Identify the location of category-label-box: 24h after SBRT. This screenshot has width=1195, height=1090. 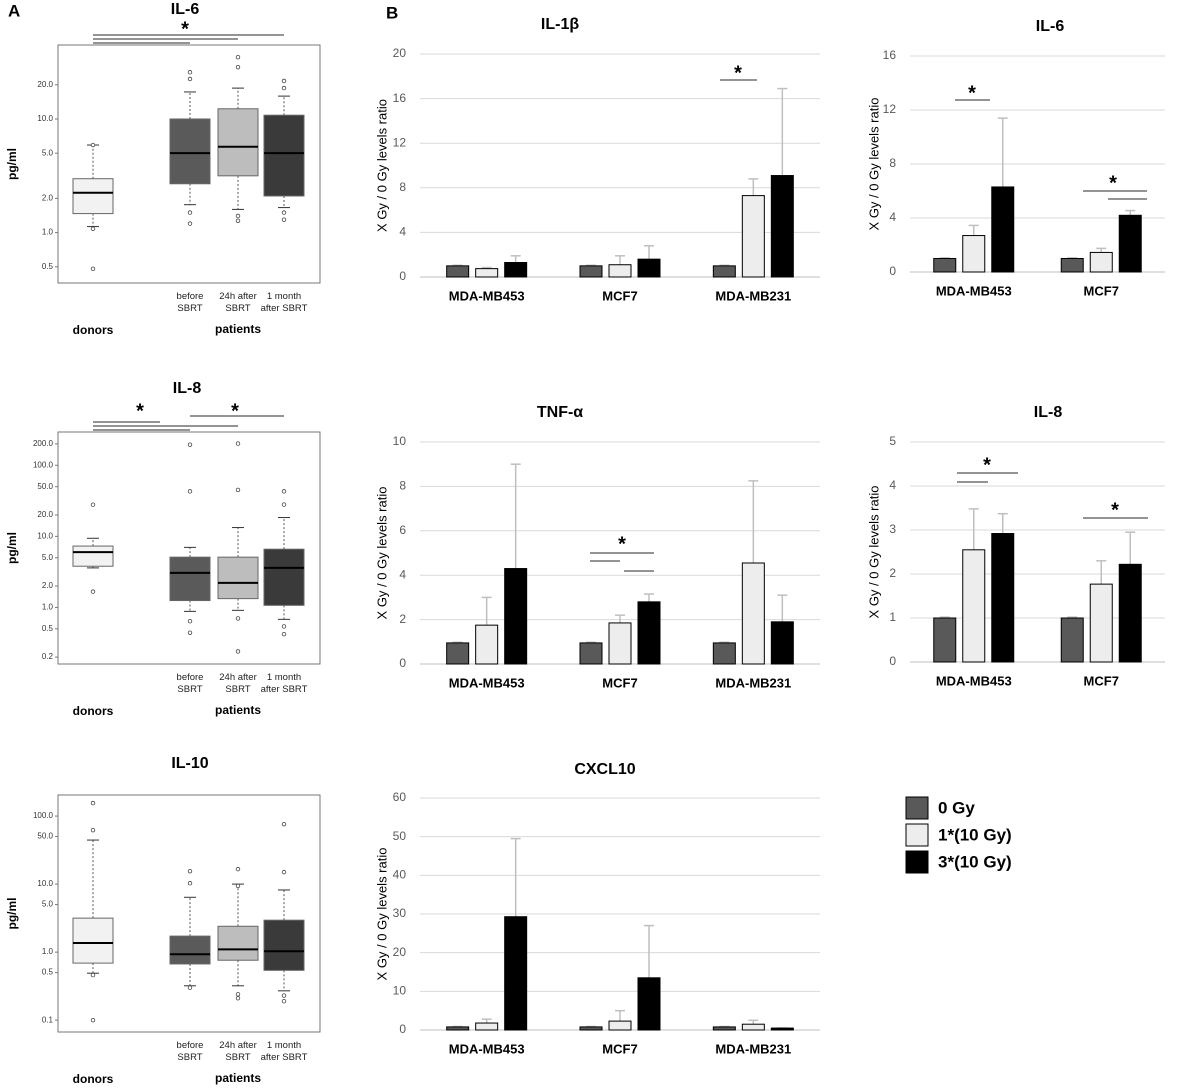
(238, 302).